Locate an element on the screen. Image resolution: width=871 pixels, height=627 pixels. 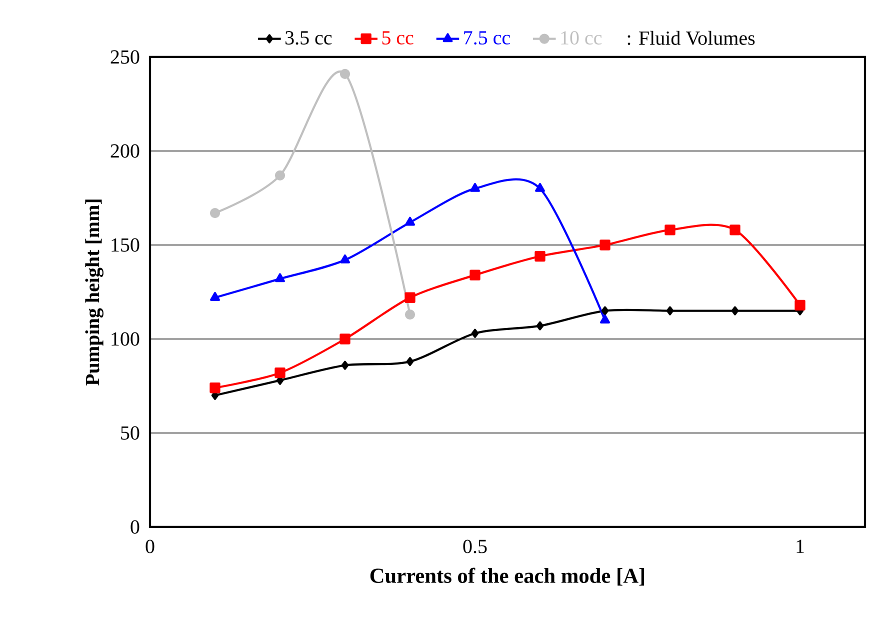
legend-label: 7.5 cc is located at coordinates (487, 38).